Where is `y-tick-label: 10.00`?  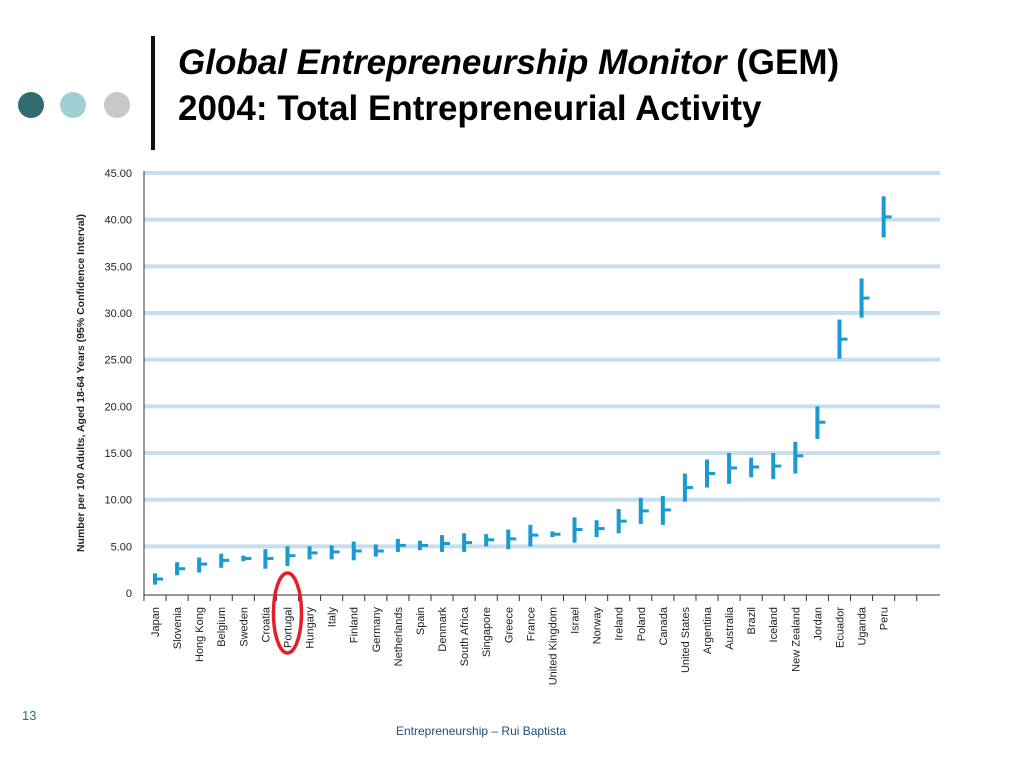 y-tick-label: 10.00 is located at coordinates (118, 501).